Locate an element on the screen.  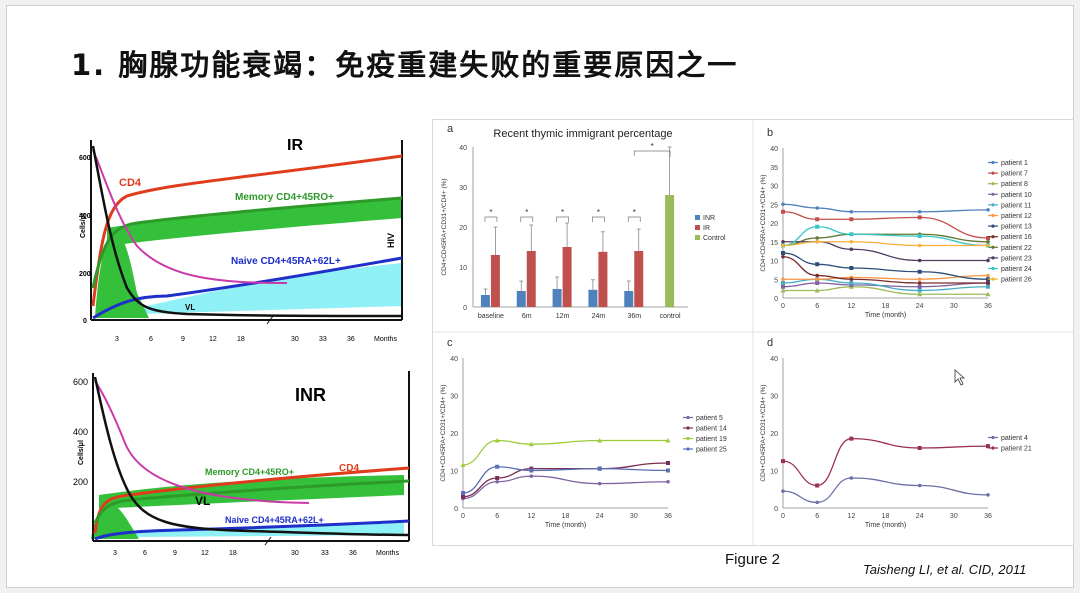
chart-a-xtick: 12m is located at coordinates (563, 316).